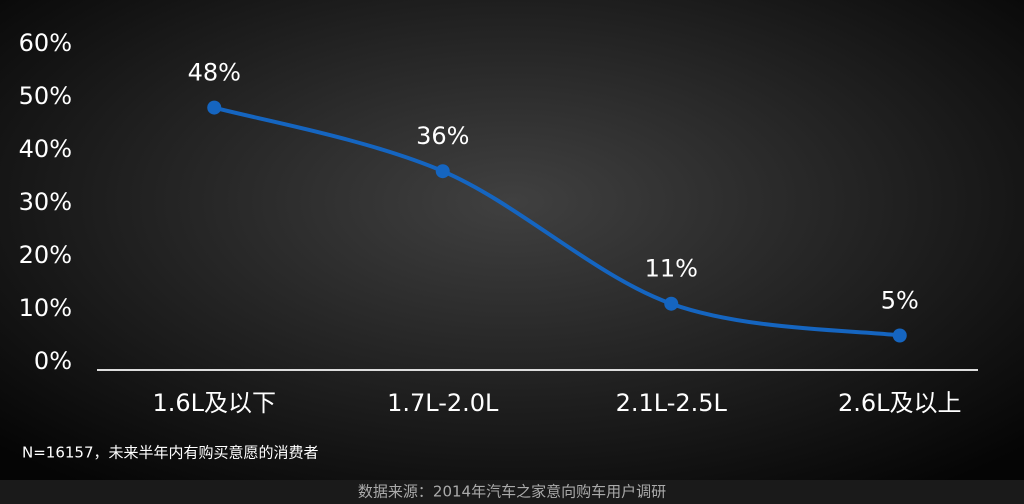 This screenshot has width=1024, height=504. What do you see at coordinates (442, 136) in the screenshot?
I see `value-label: 36%` at bounding box center [442, 136].